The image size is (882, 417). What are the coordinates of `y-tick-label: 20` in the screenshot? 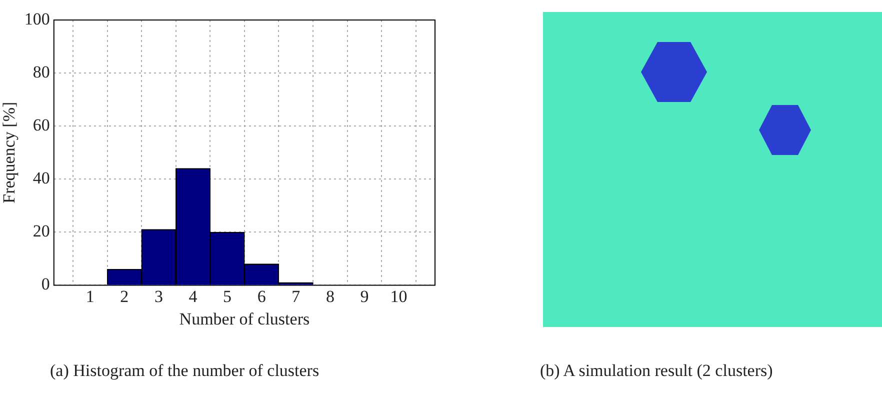 It's located at (41, 231).